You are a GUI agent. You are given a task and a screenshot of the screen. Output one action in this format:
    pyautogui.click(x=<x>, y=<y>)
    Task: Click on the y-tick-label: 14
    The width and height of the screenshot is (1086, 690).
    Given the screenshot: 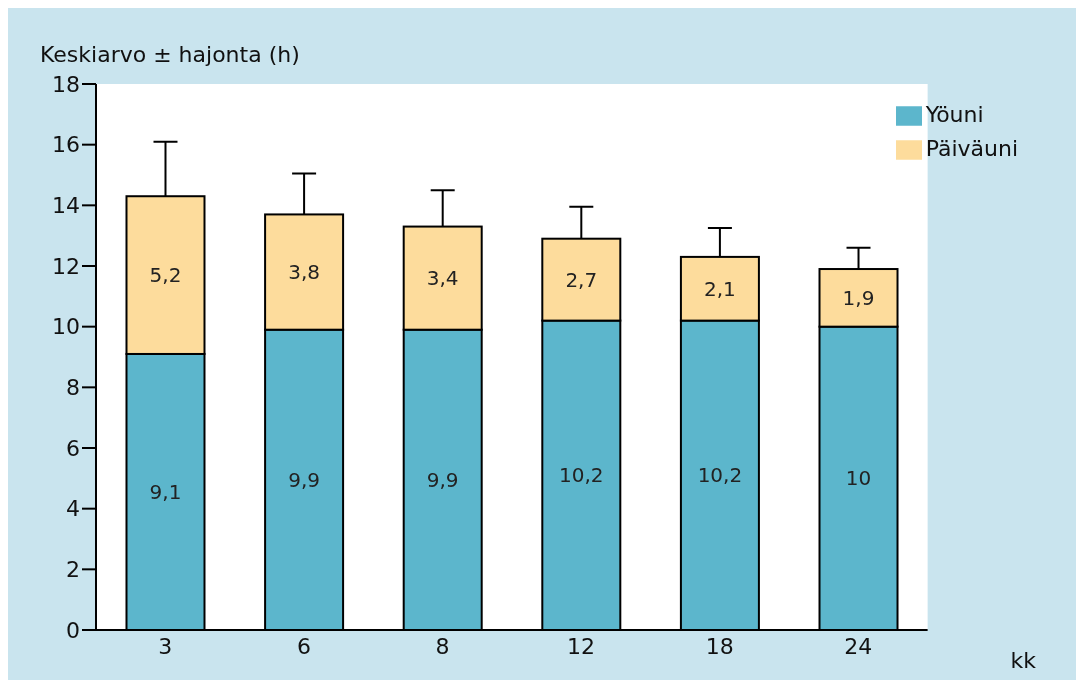 What is the action you would take?
    pyautogui.click(x=66, y=206)
    